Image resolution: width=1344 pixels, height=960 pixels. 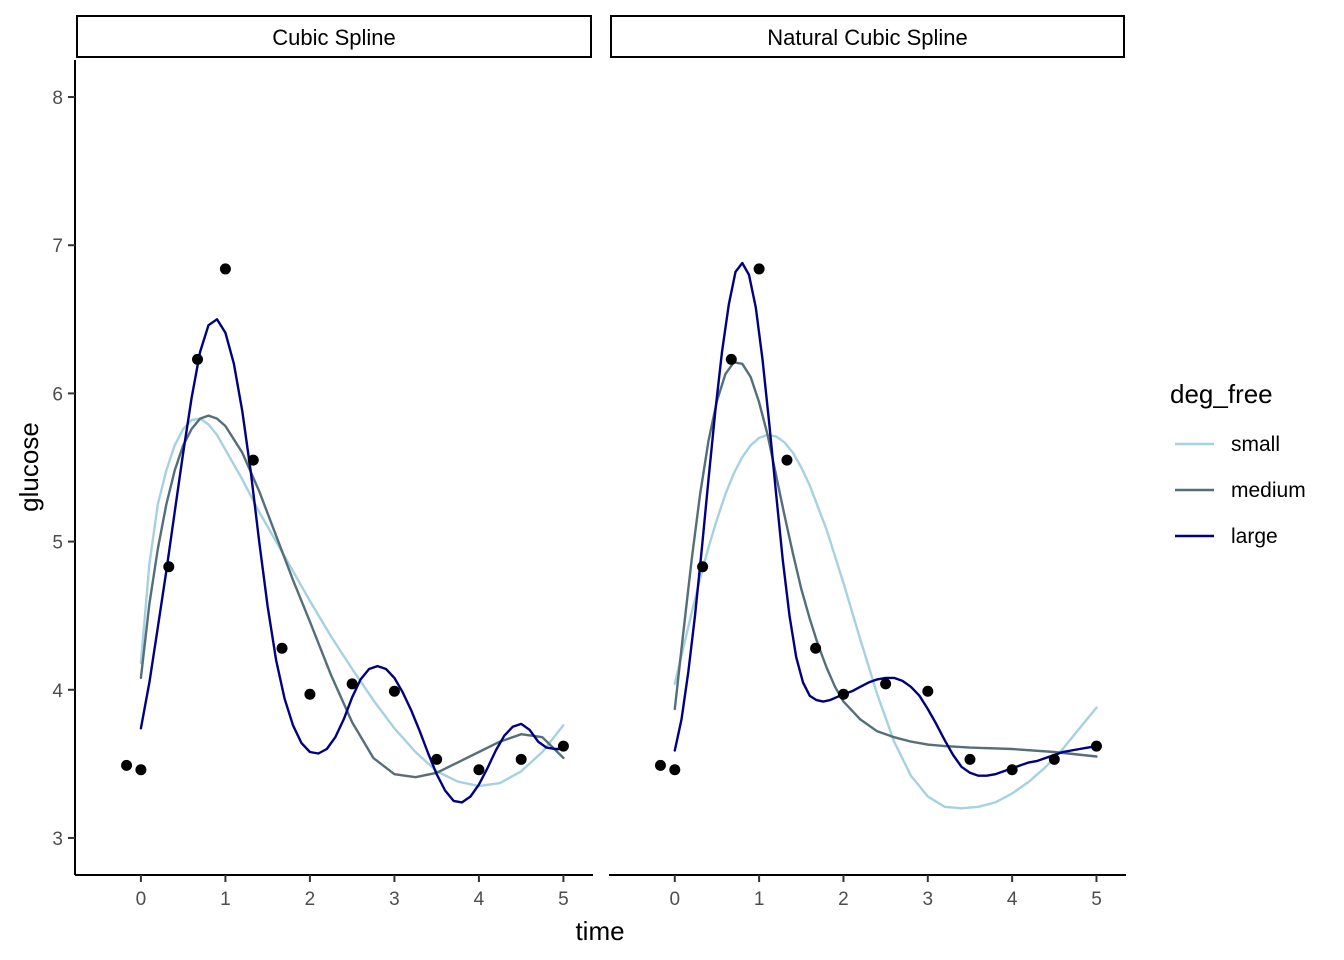 What do you see at coordinates (1238, 463) in the screenshot?
I see `legend: deg_free small medium large` at bounding box center [1238, 463].